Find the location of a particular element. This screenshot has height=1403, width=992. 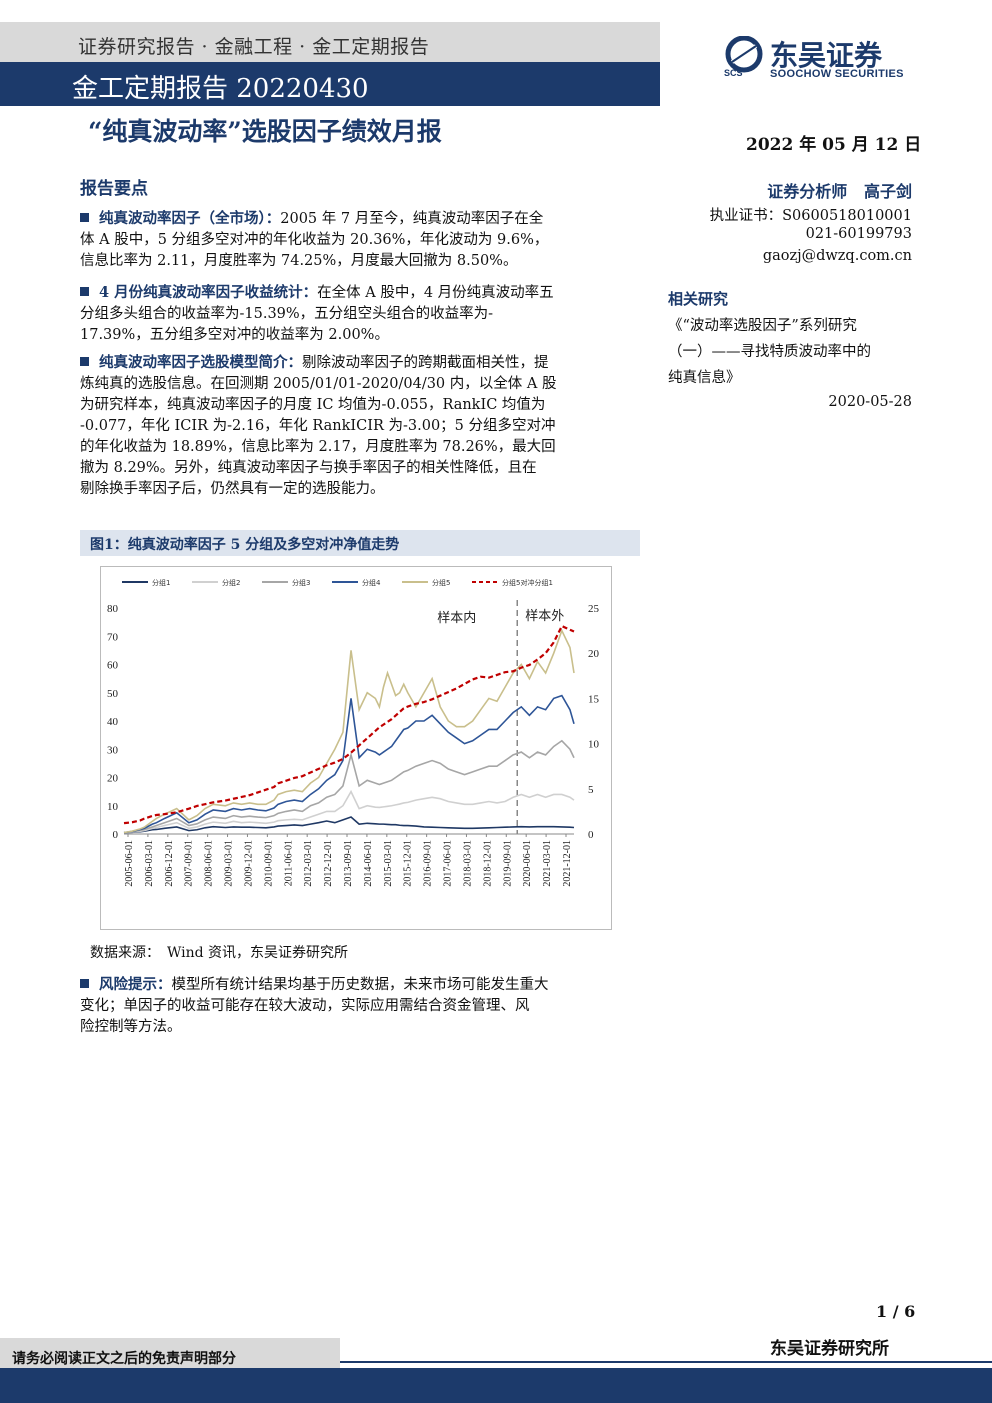

x-tick-label: 2012-12-01 is located at coordinates (328, 863).